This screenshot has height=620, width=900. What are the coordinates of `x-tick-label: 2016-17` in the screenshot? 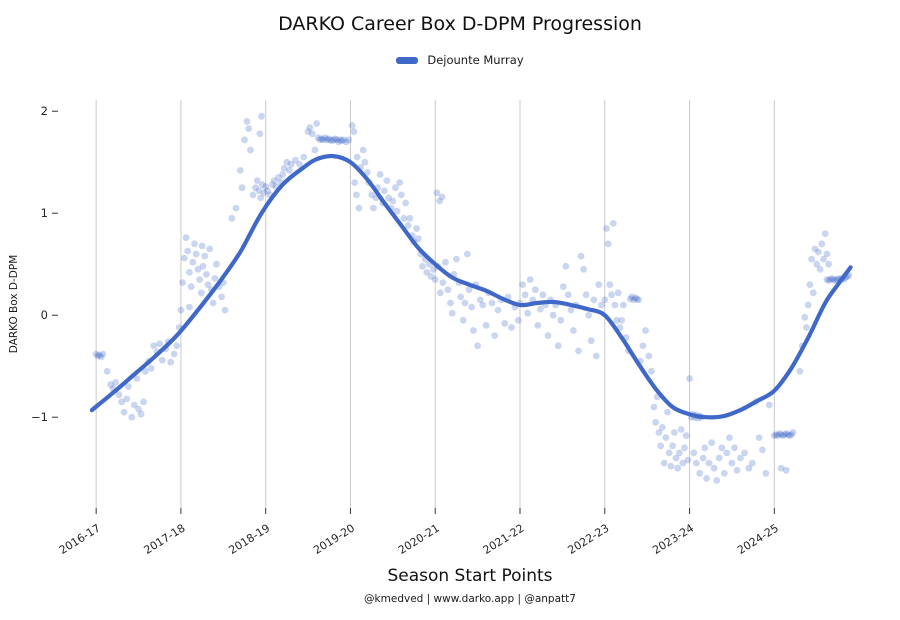 It's located at (80, 539).